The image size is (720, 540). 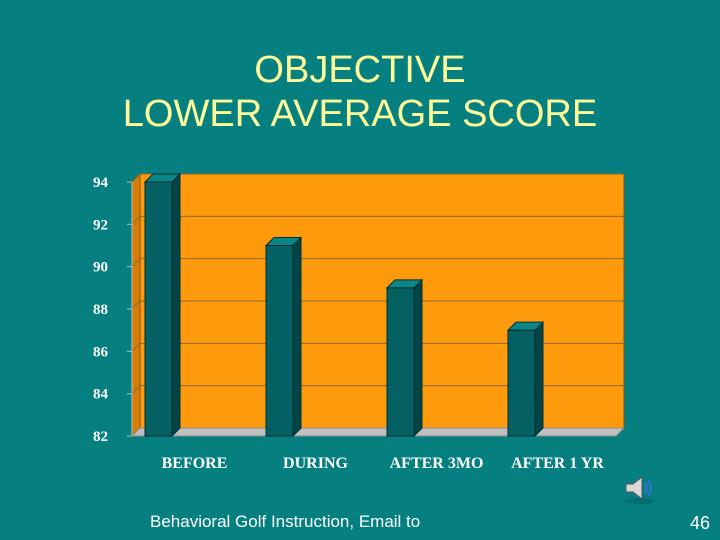 I want to click on y-axis-ticks: 82 84 86 88 90 92 94, so click(x=113, y=310).